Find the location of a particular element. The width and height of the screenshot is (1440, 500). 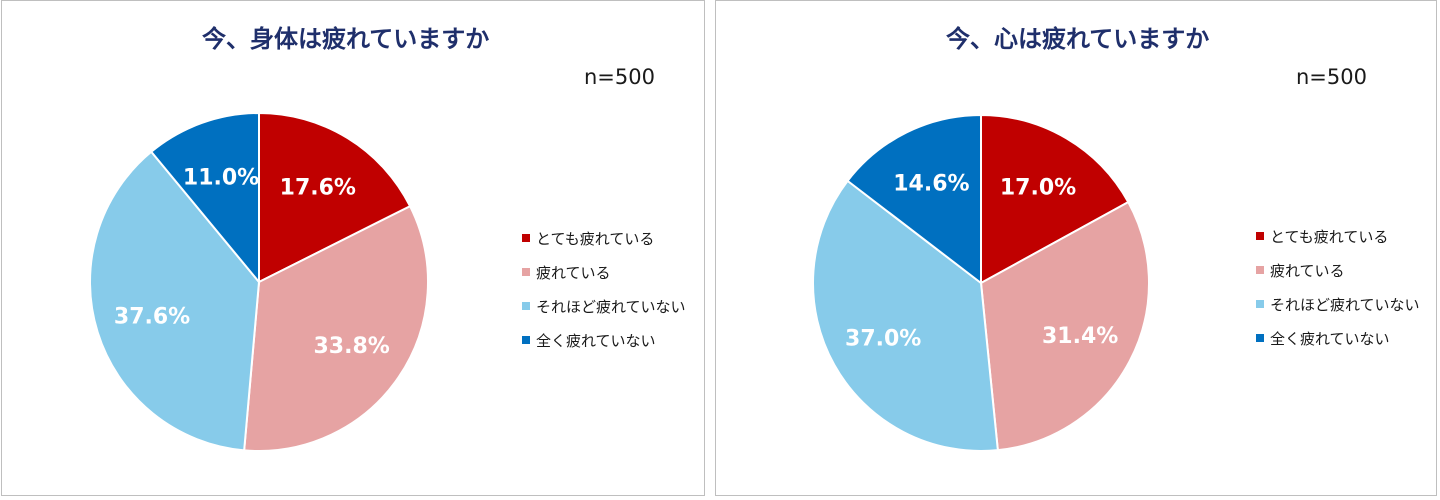

chart-title: 今、身体は疲れていますか is located at coordinates (346, 39).